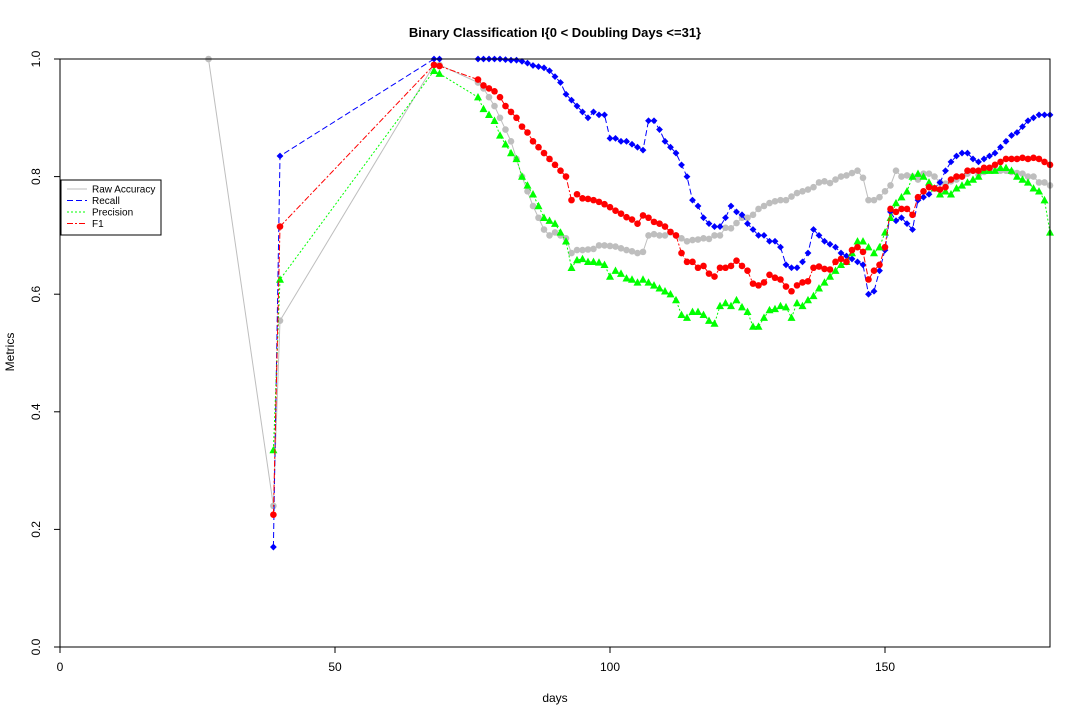  Describe the element at coordinates (60, 667) in the screenshot. I see `x-tick-label: 0` at that location.